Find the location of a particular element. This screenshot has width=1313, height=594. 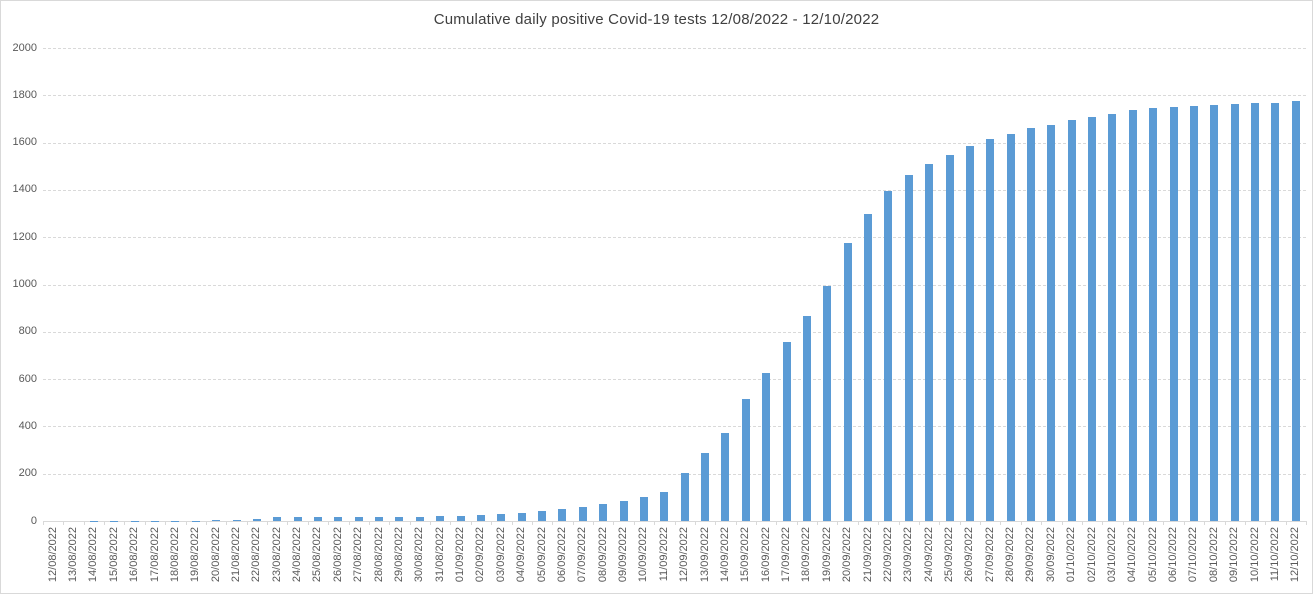

bar-10-10-2022 is located at coordinates (1255, 312).